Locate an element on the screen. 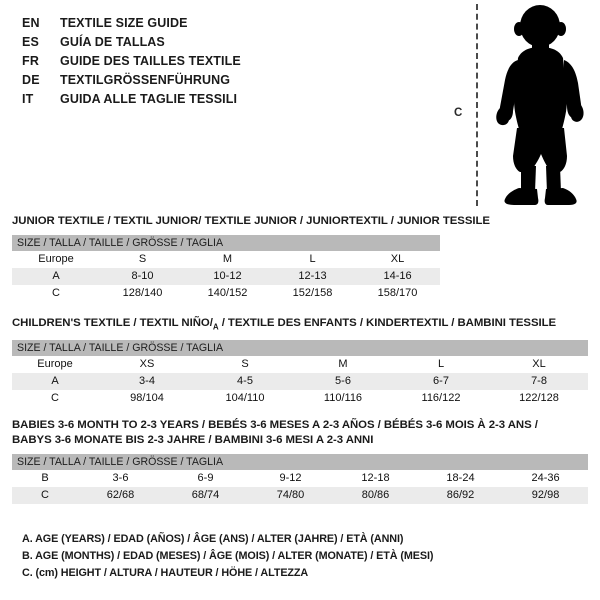 This screenshot has height=600, width=600. language-title: TEXTILGRÖSSENFÜHRUNG is located at coordinates (145, 80).